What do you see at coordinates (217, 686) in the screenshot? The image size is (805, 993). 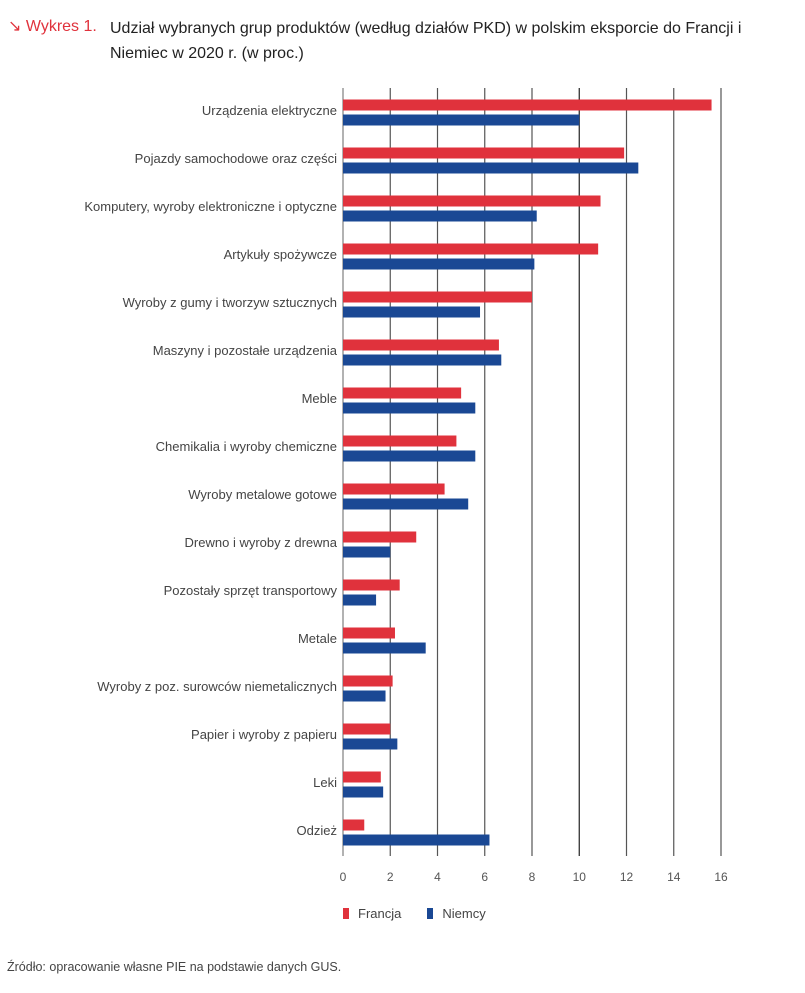 I see `category-label: Wyroby z poz. surowców niemetalicznych` at bounding box center [217, 686].